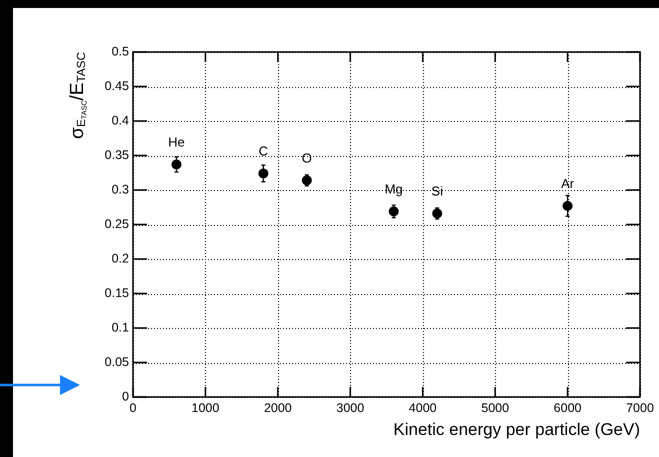 The image size is (659, 457). I want to click on y-tick-label: 0.2, so click(121, 258).